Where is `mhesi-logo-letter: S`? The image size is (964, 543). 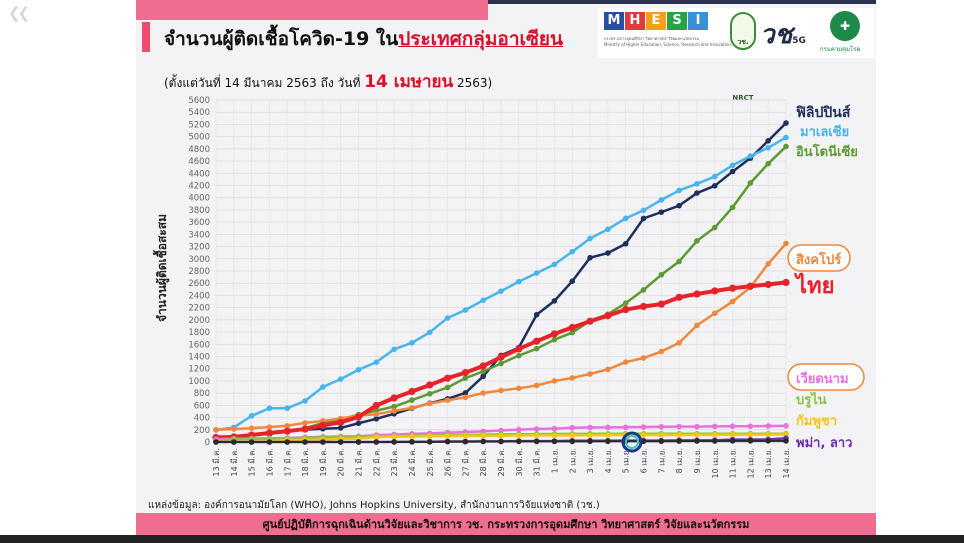
mhesi-logo-letter: S is located at coordinates (677, 21).